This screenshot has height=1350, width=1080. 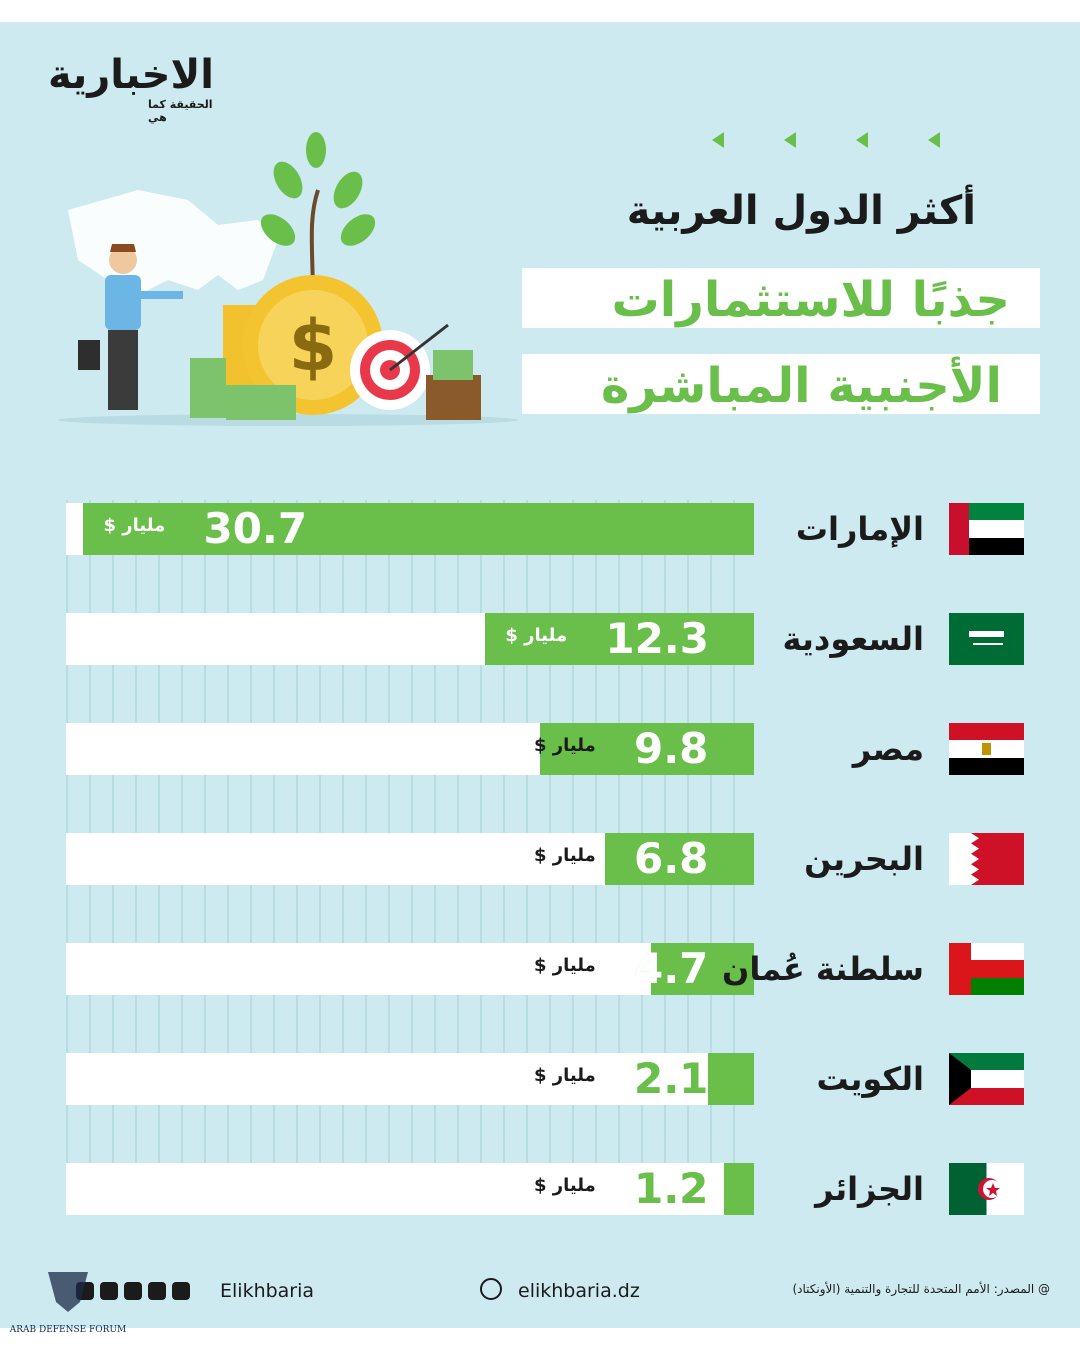 What do you see at coordinates (173, 242) in the screenshot?
I see `arab-map-shape` at bounding box center [173, 242].